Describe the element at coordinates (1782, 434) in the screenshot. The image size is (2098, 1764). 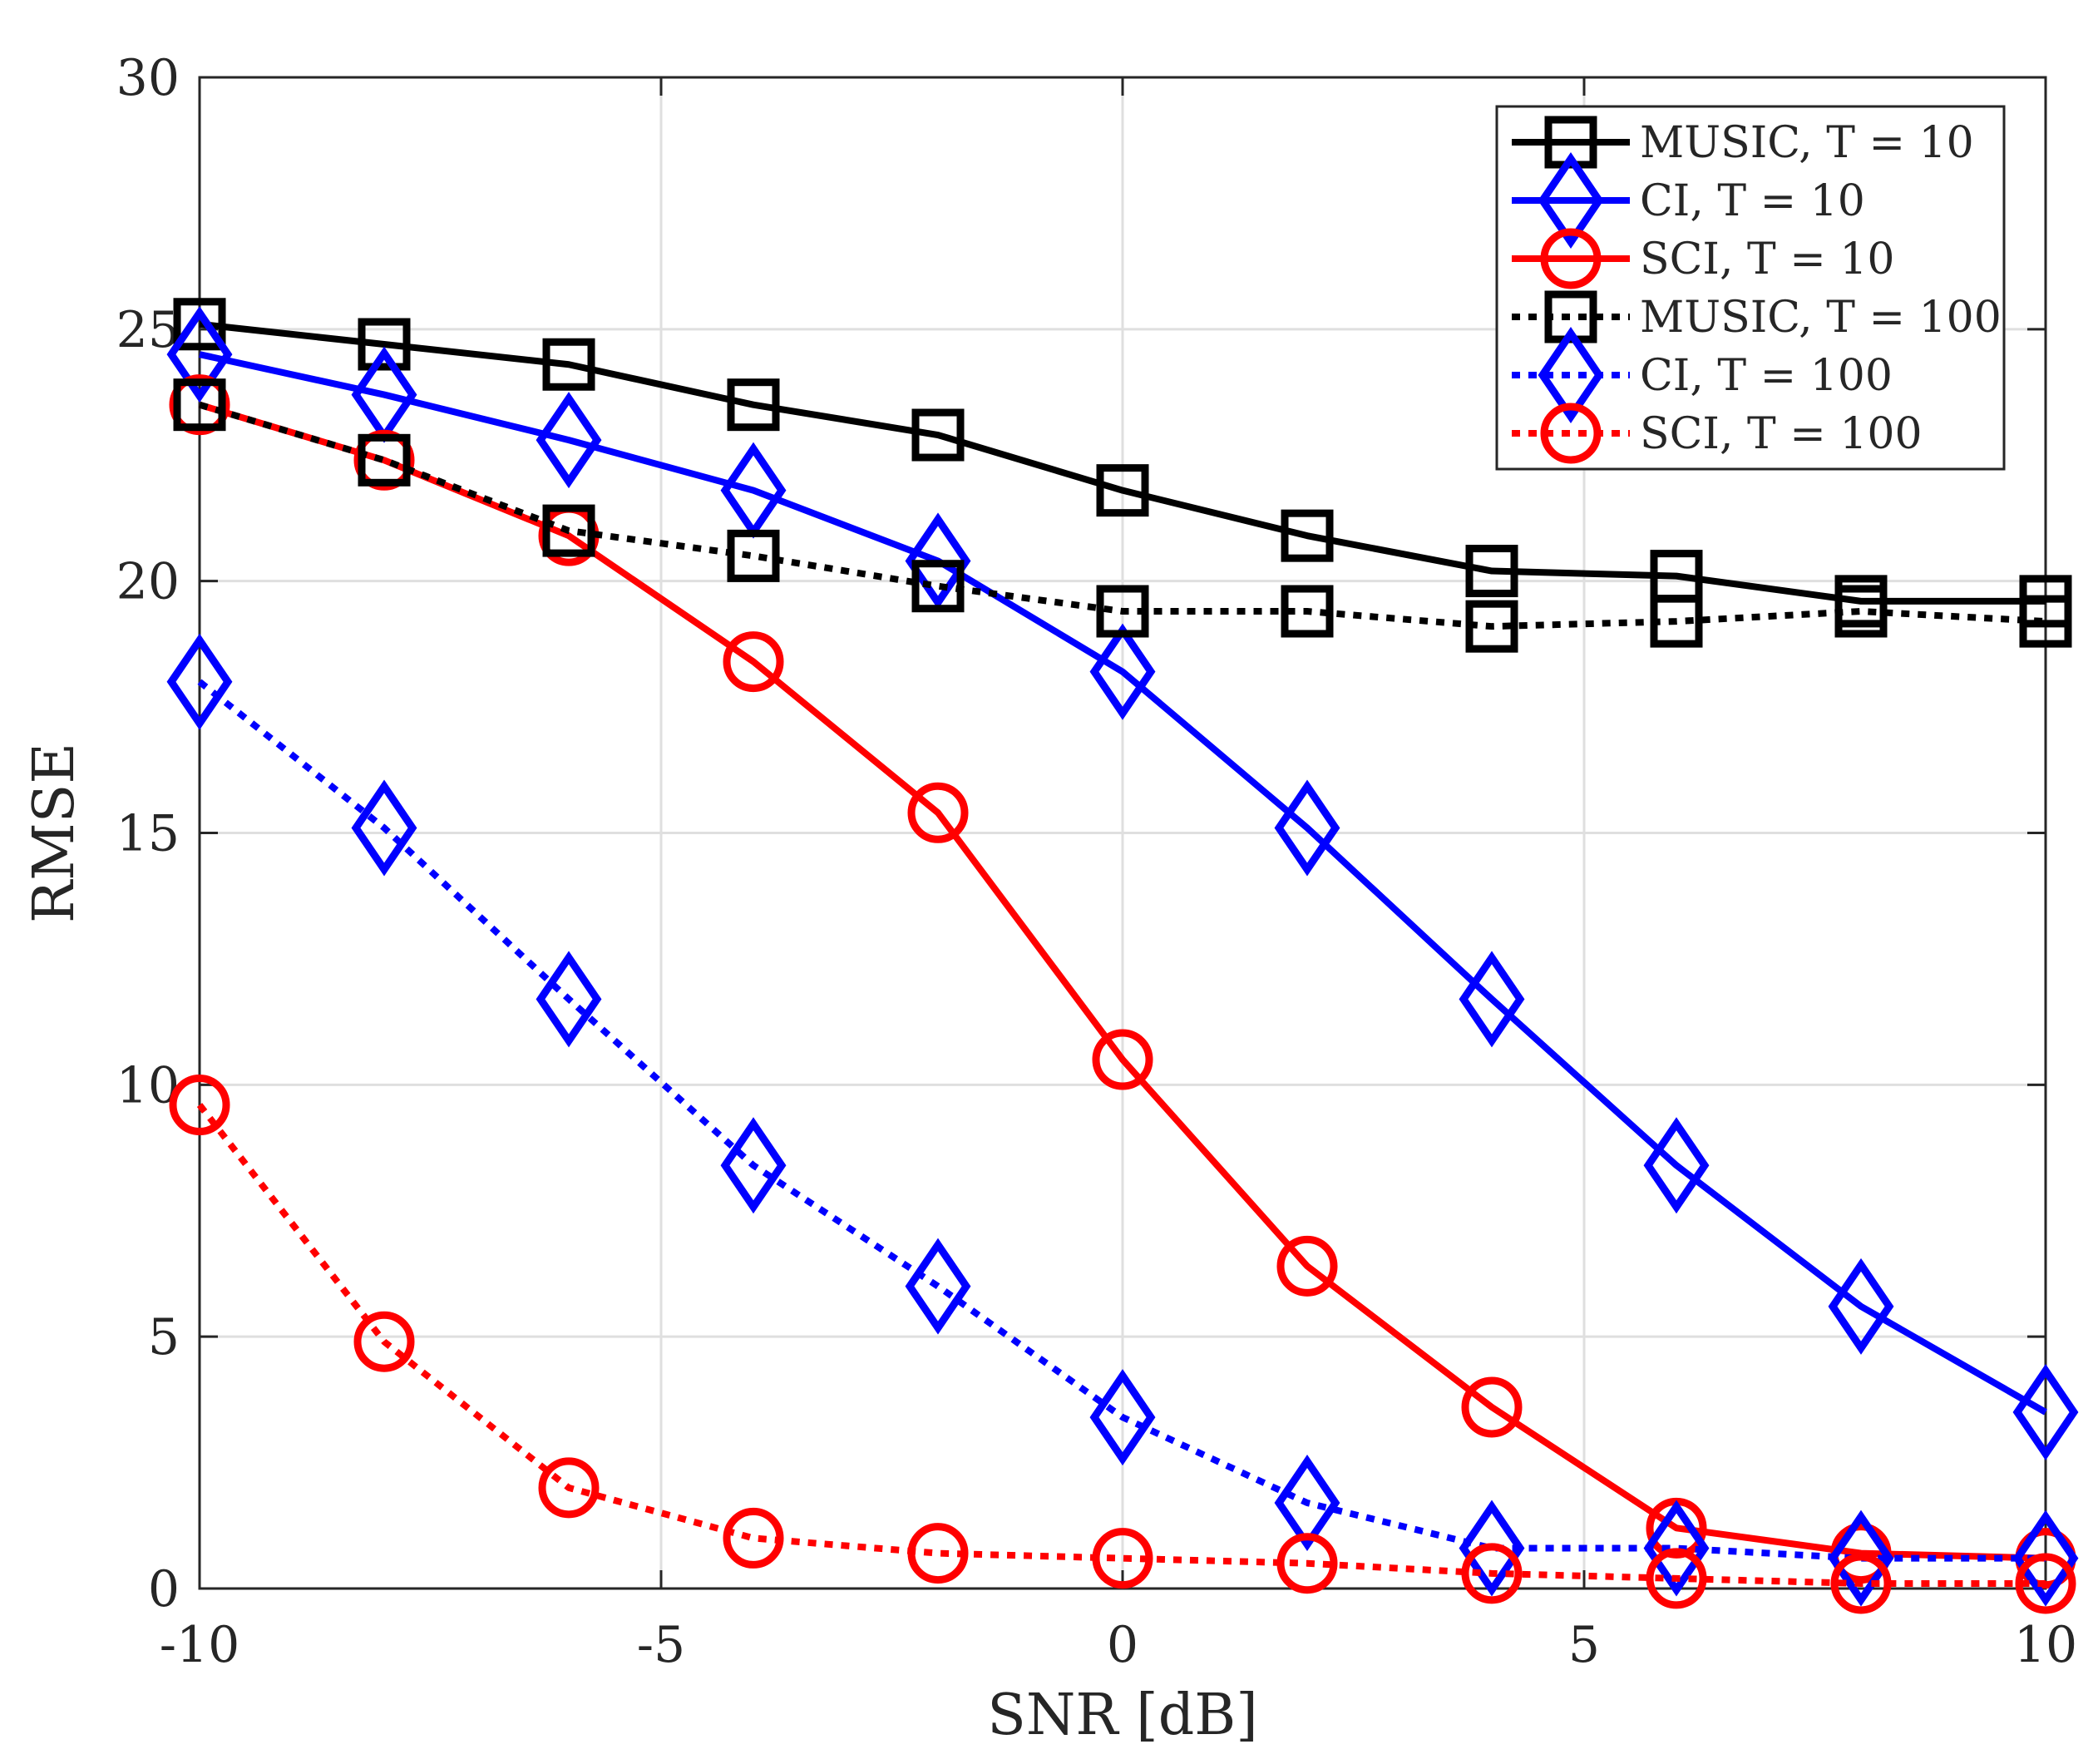
I see `legend-label: SCI, T = 100` at that location.